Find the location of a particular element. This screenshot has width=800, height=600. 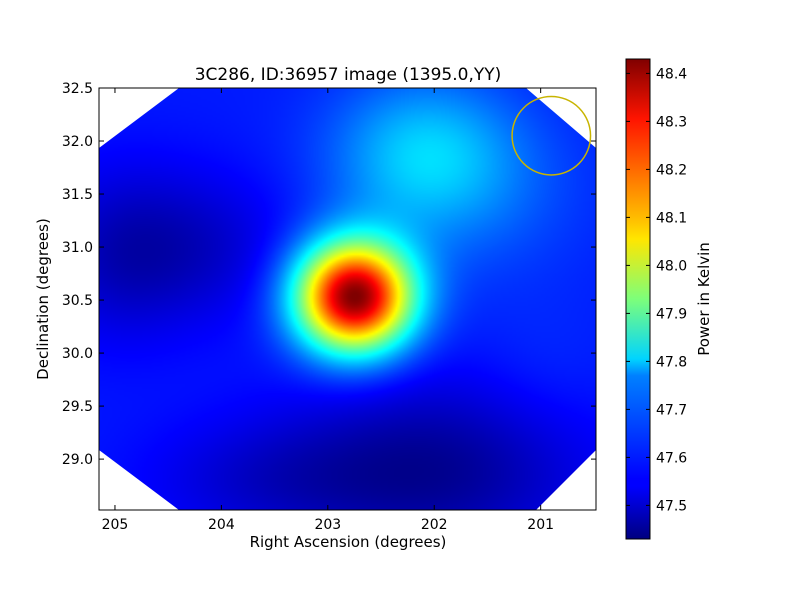

colorbar-tick-label: 47.5 is located at coordinates (671, 506).